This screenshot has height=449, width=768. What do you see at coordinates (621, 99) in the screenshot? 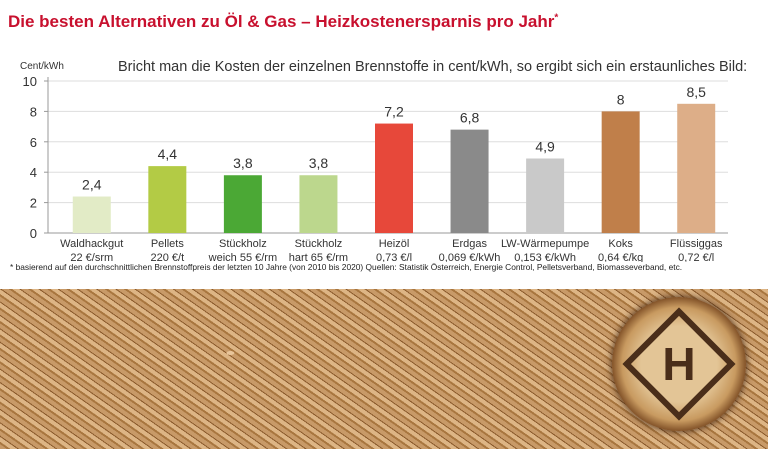
I see `value-label: 8` at bounding box center [621, 99].